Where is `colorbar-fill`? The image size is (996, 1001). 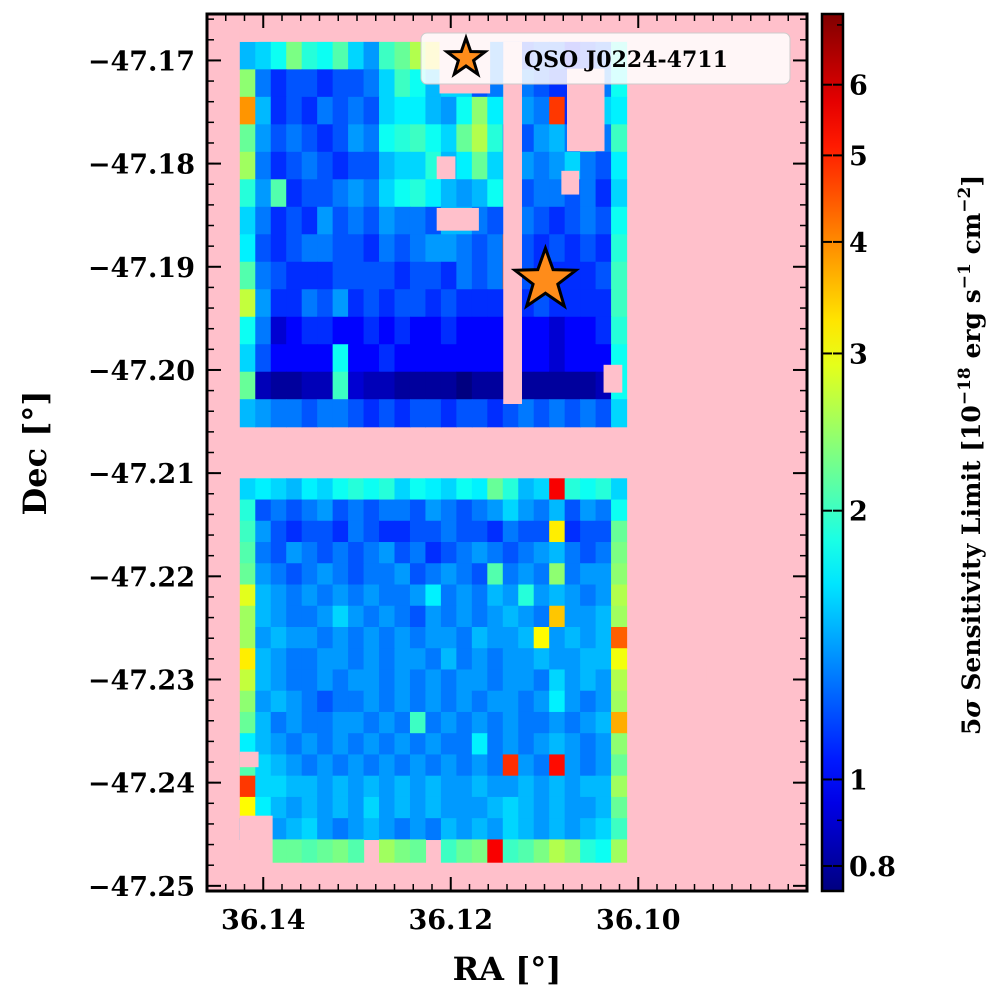
colorbar-fill is located at coordinates (832, 452).